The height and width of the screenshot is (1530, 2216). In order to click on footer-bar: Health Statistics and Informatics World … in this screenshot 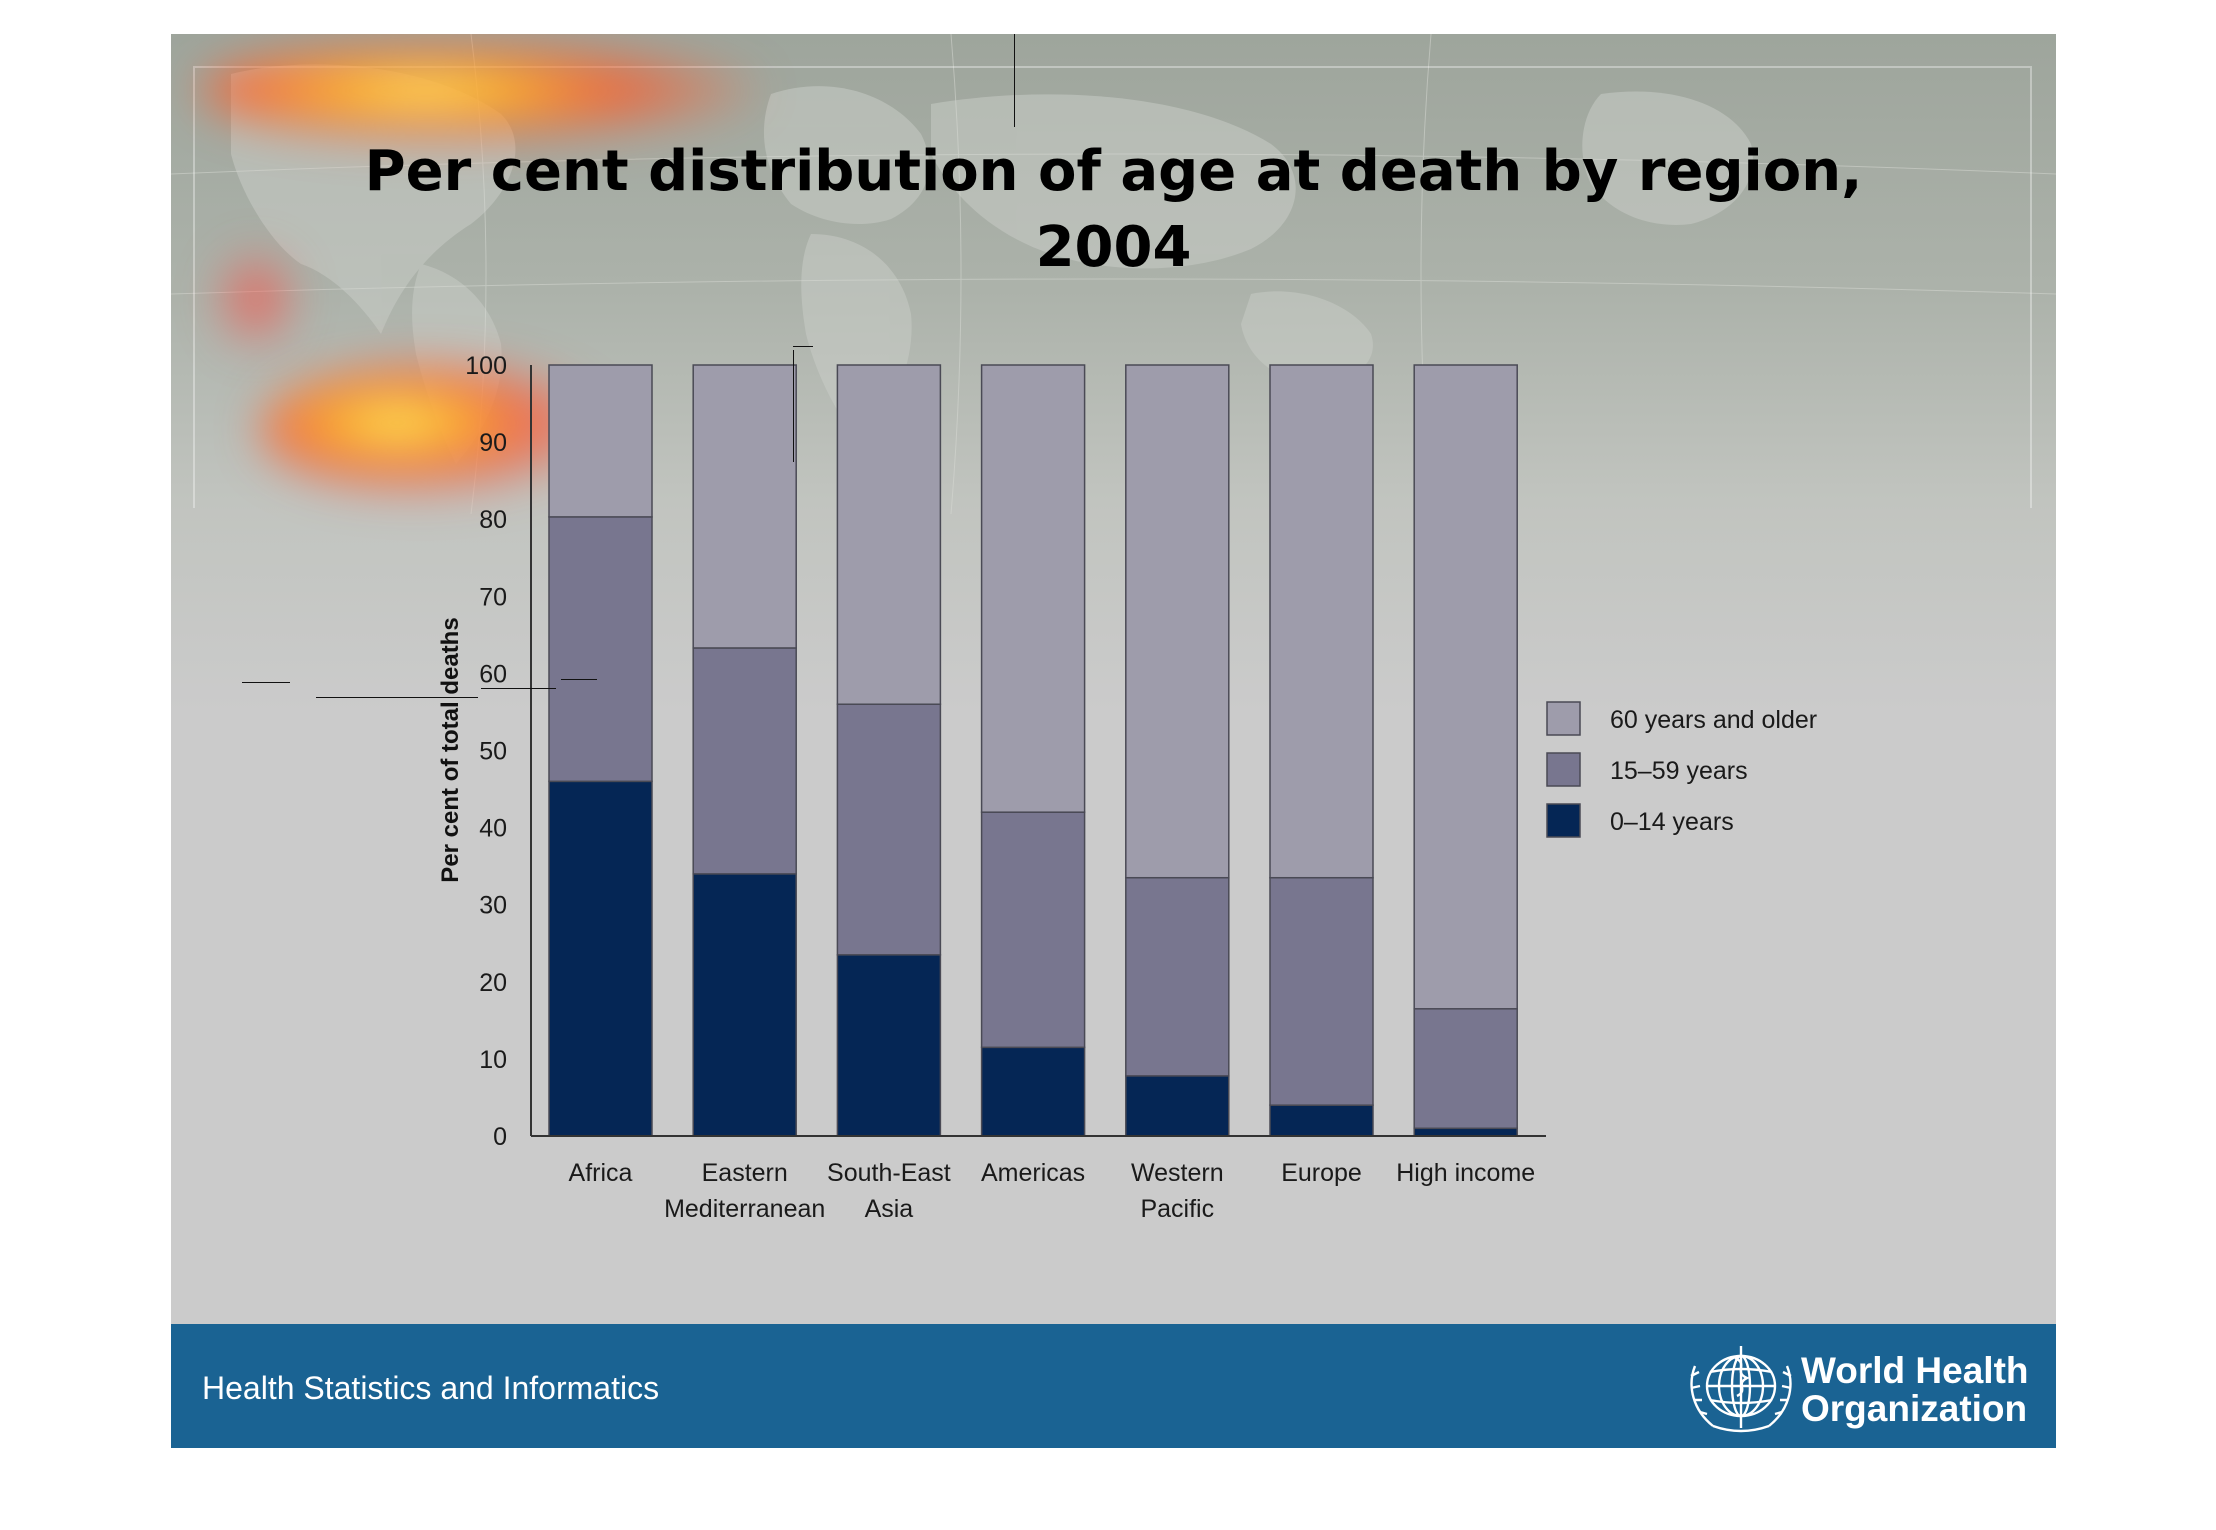, I will do `click(1113, 1386)`.